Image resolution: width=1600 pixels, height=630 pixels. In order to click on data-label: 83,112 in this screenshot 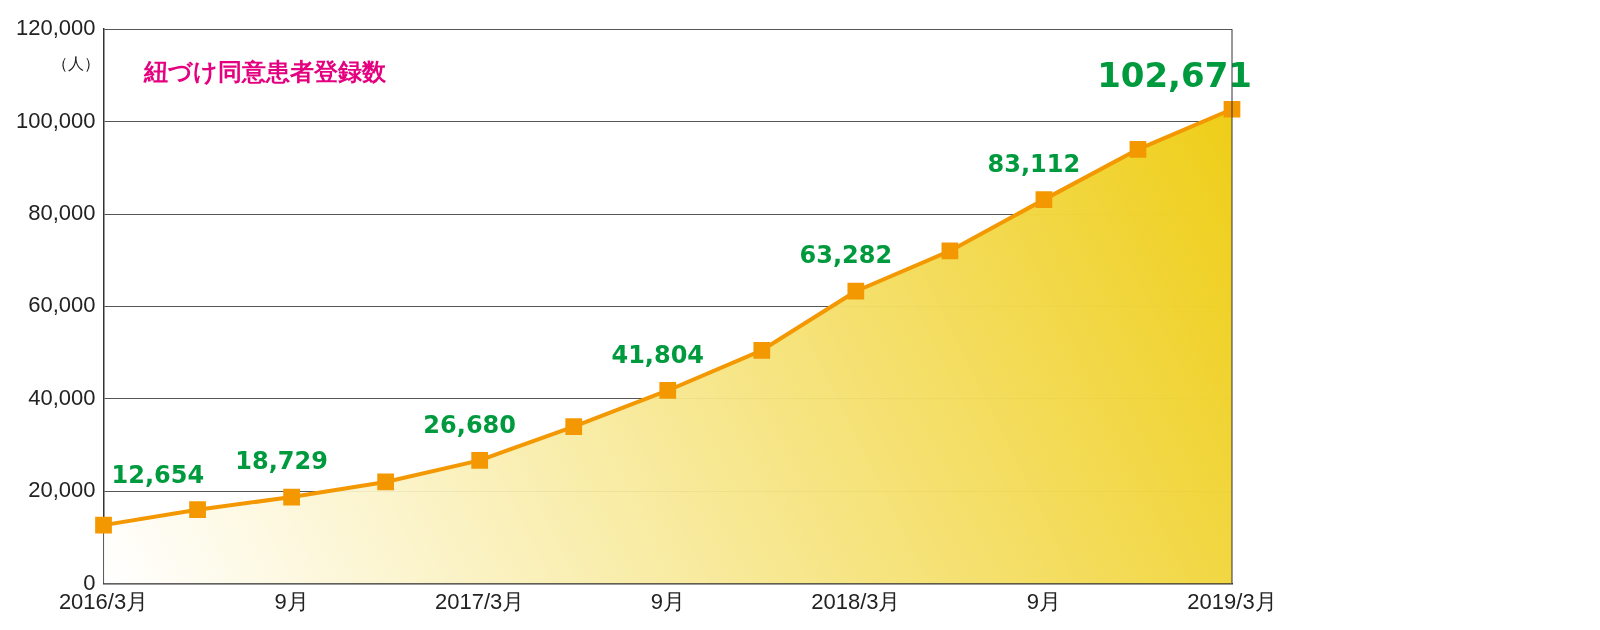, I will do `click(1034, 163)`.